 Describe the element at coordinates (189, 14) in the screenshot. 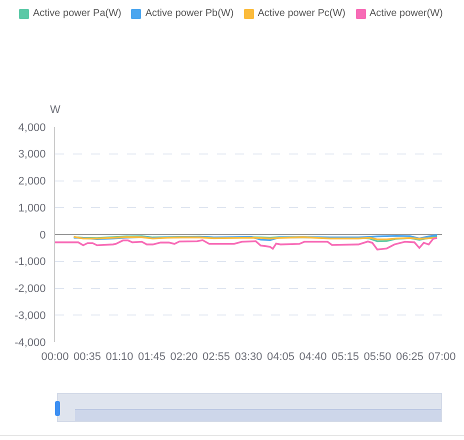

I see `legend-label: Active power Pb(W)` at that location.